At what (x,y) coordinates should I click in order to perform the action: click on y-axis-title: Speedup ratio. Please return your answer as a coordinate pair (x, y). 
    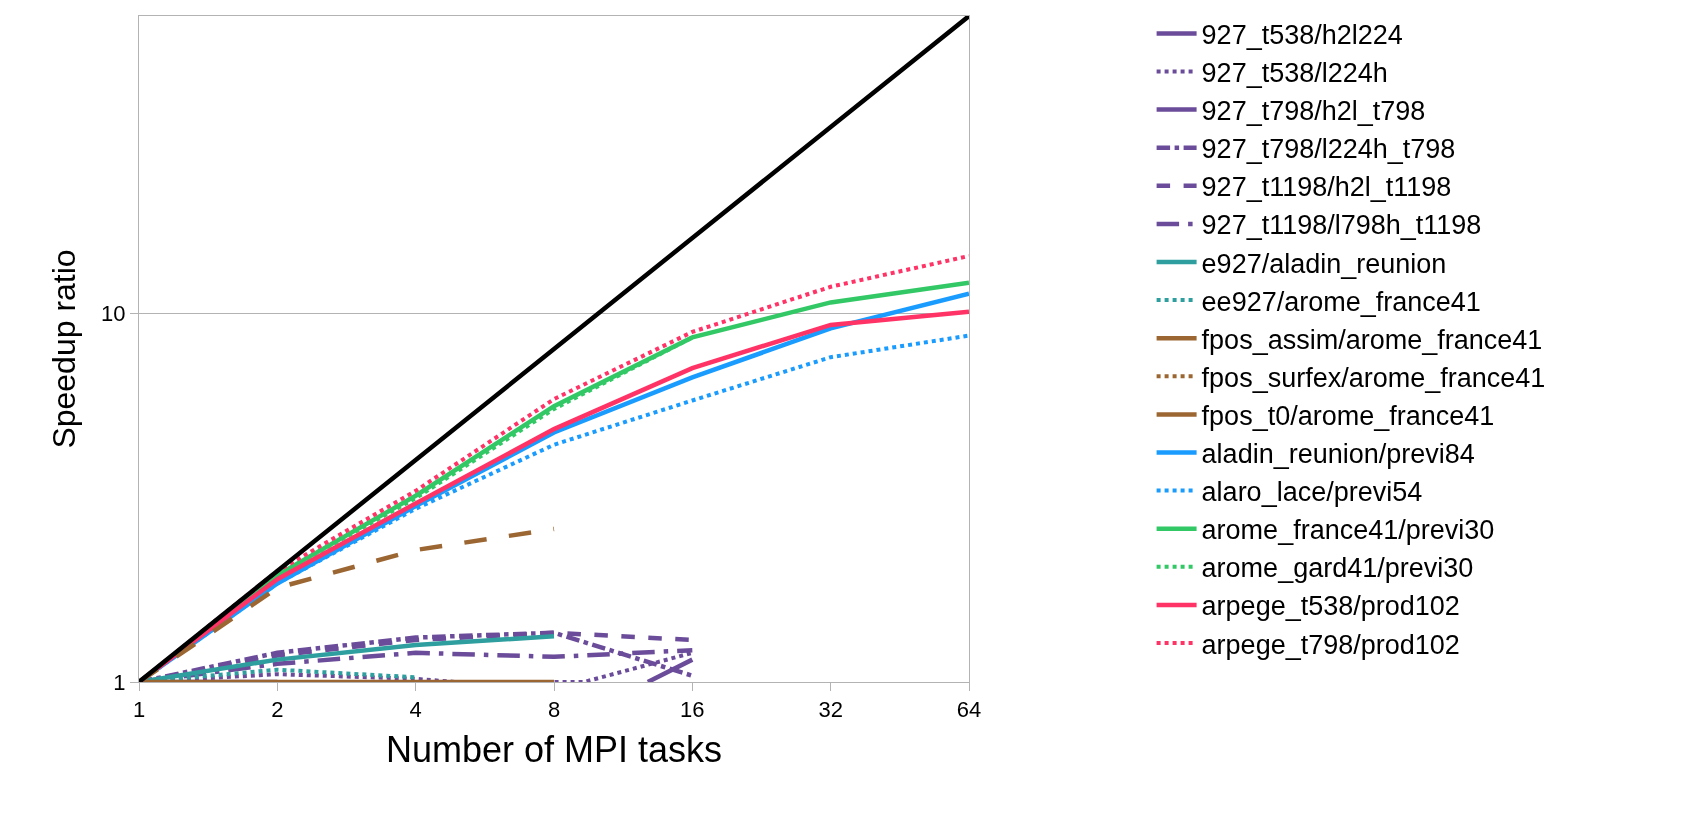
    Looking at the image, I should click on (64, 349).